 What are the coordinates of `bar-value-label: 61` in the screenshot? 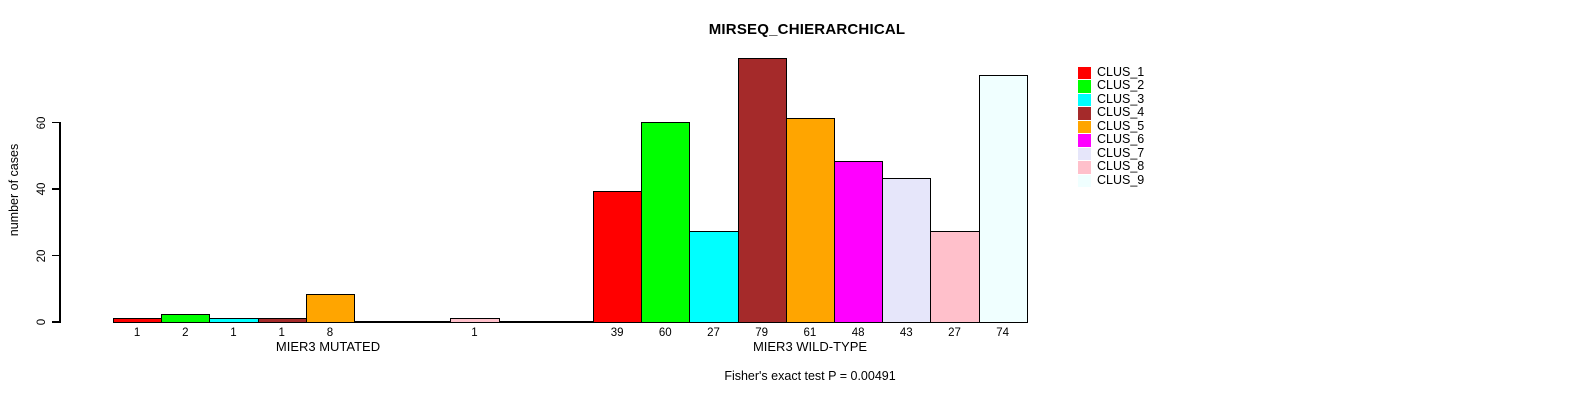 It's located at (810, 333).